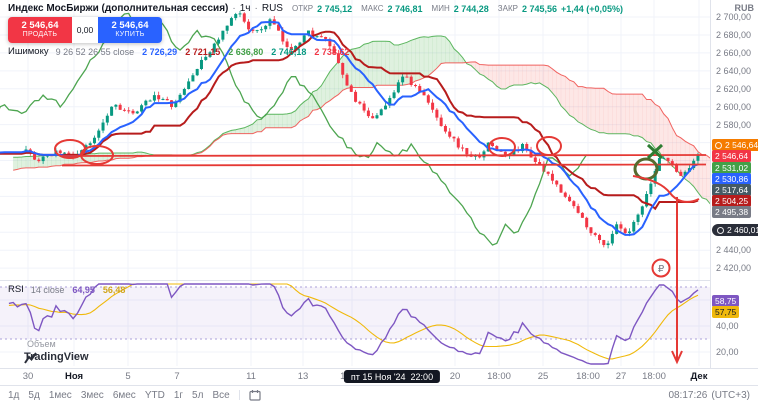  What do you see at coordinates (245, 8) in the screenshot?
I see `timeframe-label: 1ч` at bounding box center [245, 8].